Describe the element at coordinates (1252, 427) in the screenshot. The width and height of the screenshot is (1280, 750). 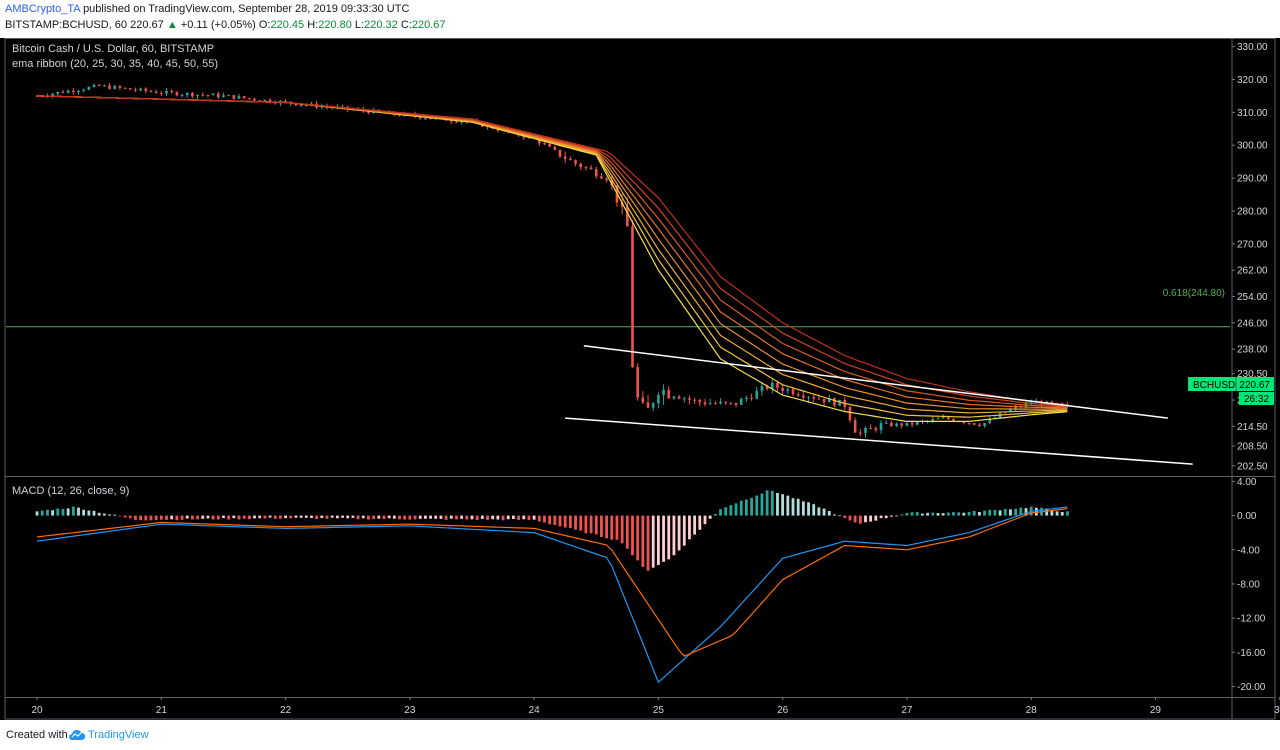
I see `price-tick-label: 214.50` at that location.